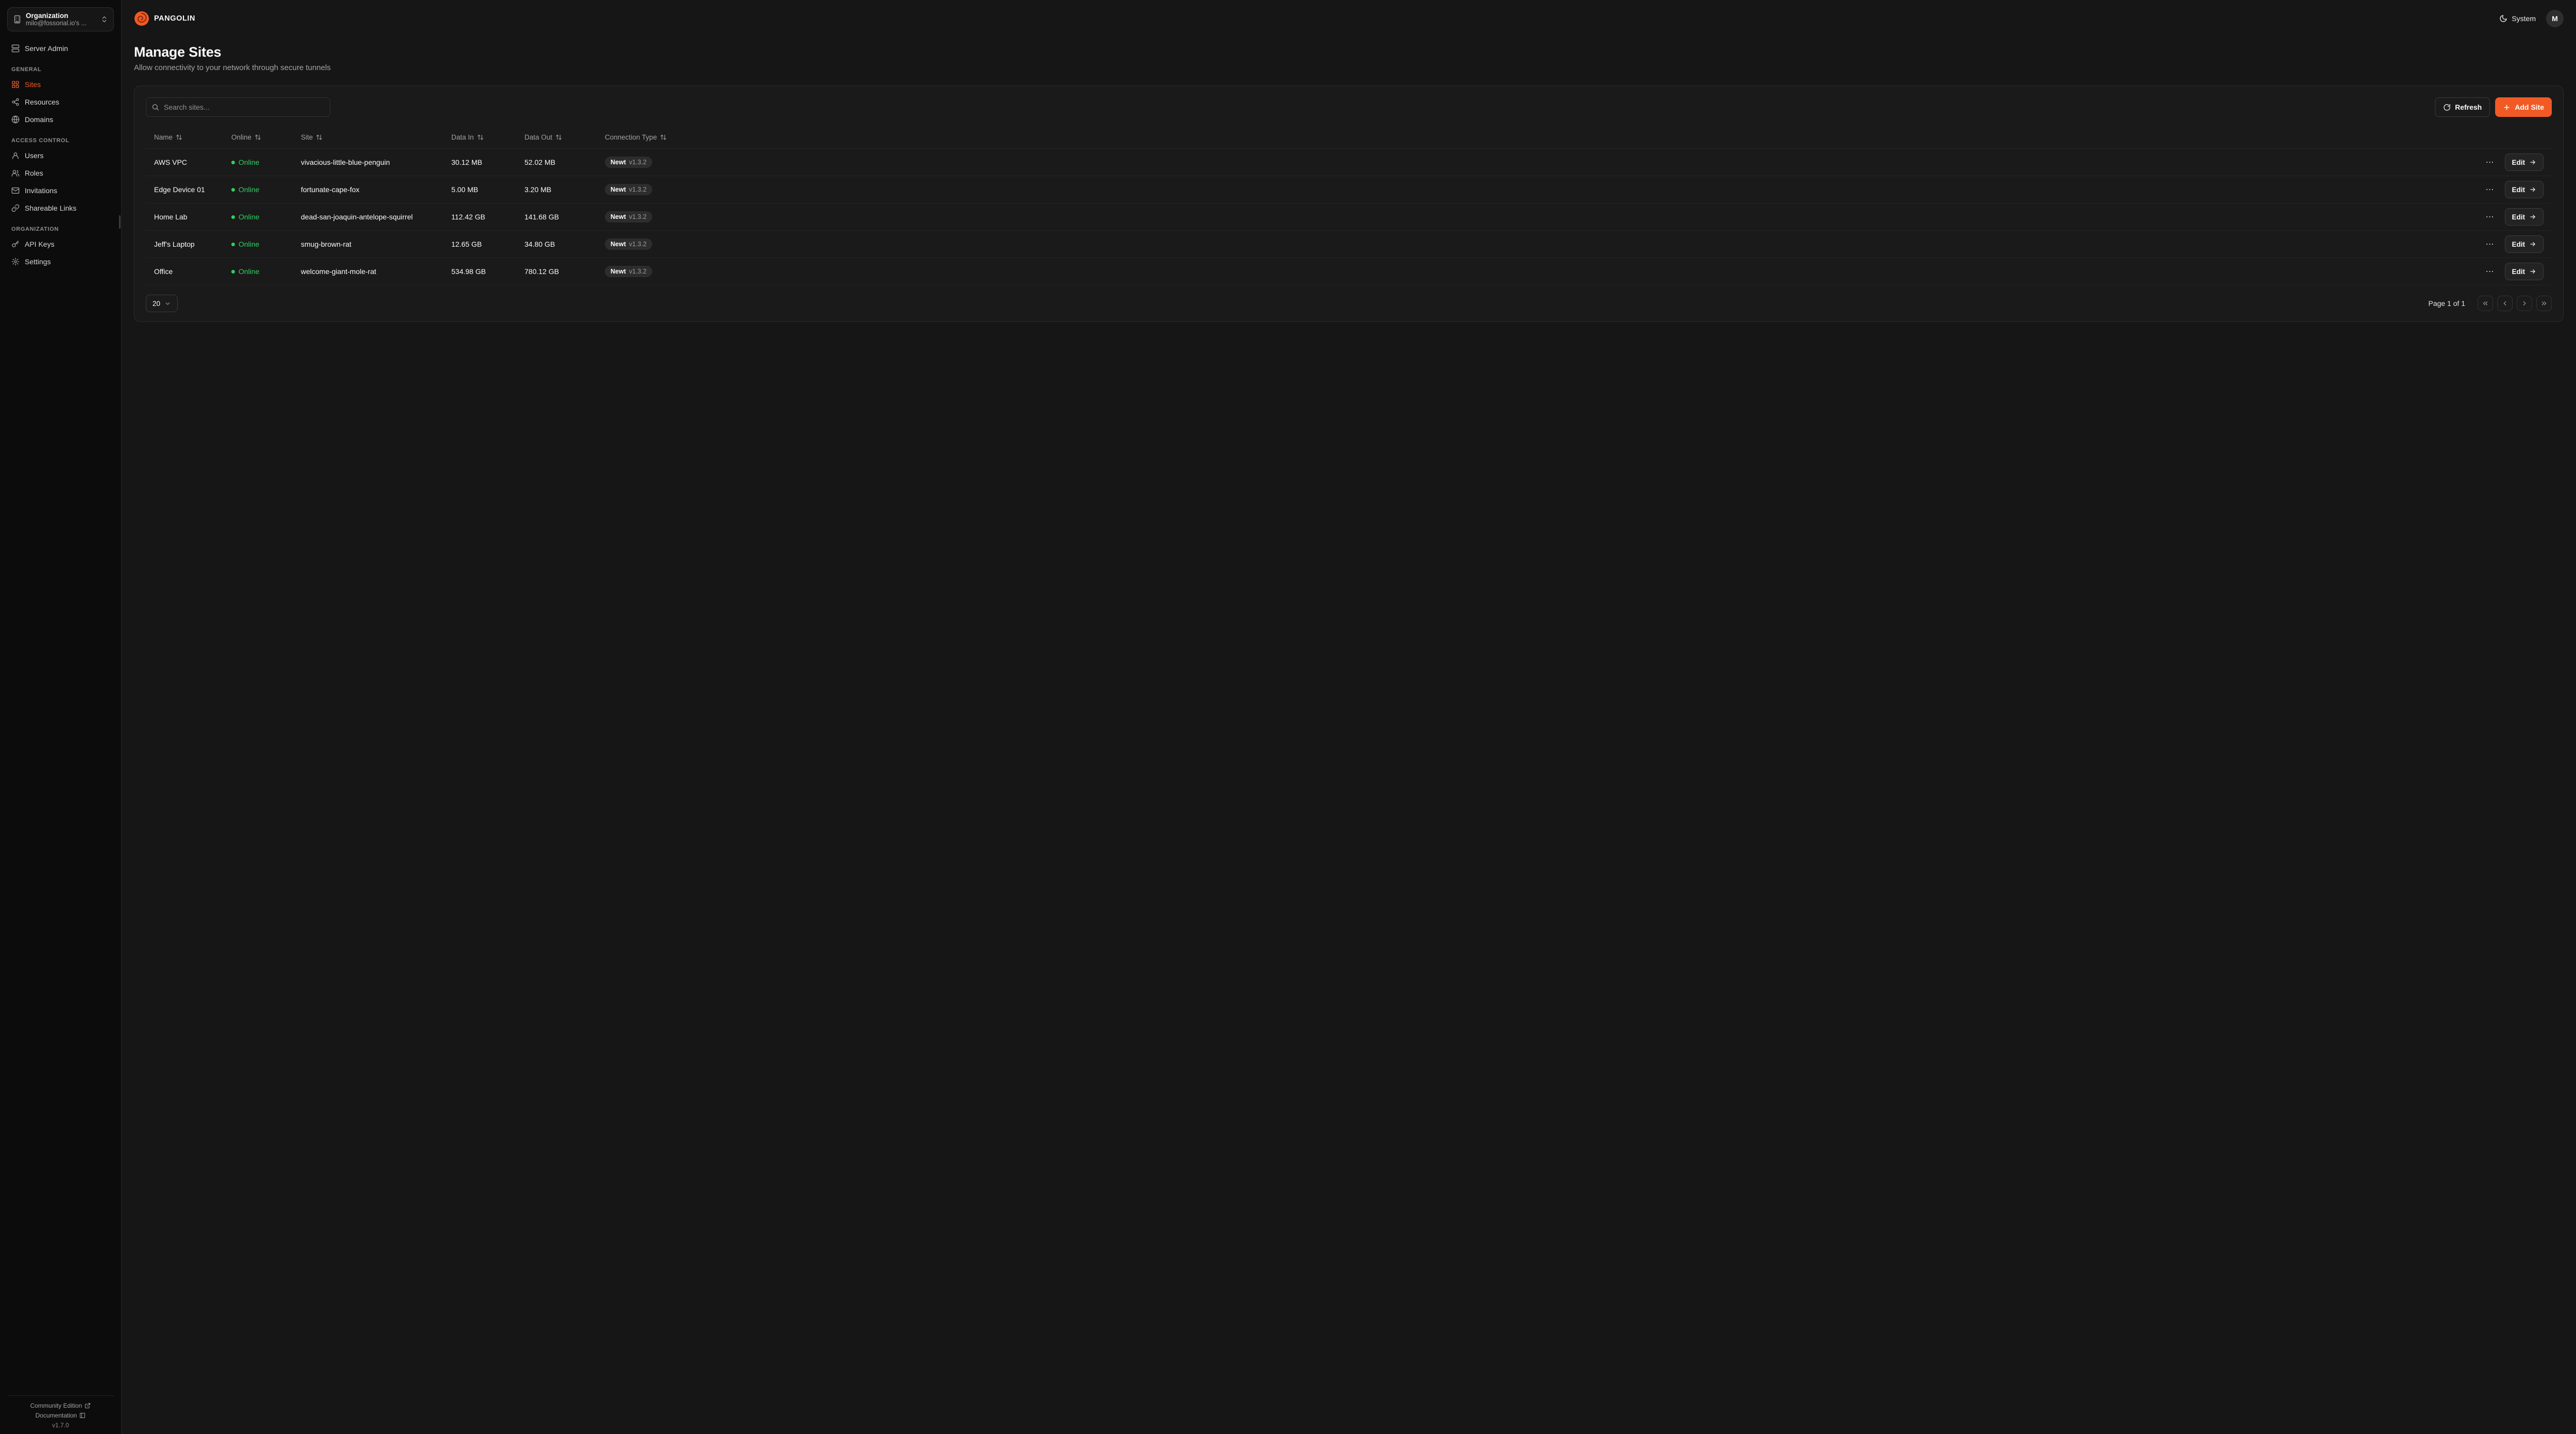 Image resolution: width=2576 pixels, height=1434 pixels. What do you see at coordinates (60, 48) in the screenshot?
I see `sidebar-item-server-admin: Server Admin` at bounding box center [60, 48].